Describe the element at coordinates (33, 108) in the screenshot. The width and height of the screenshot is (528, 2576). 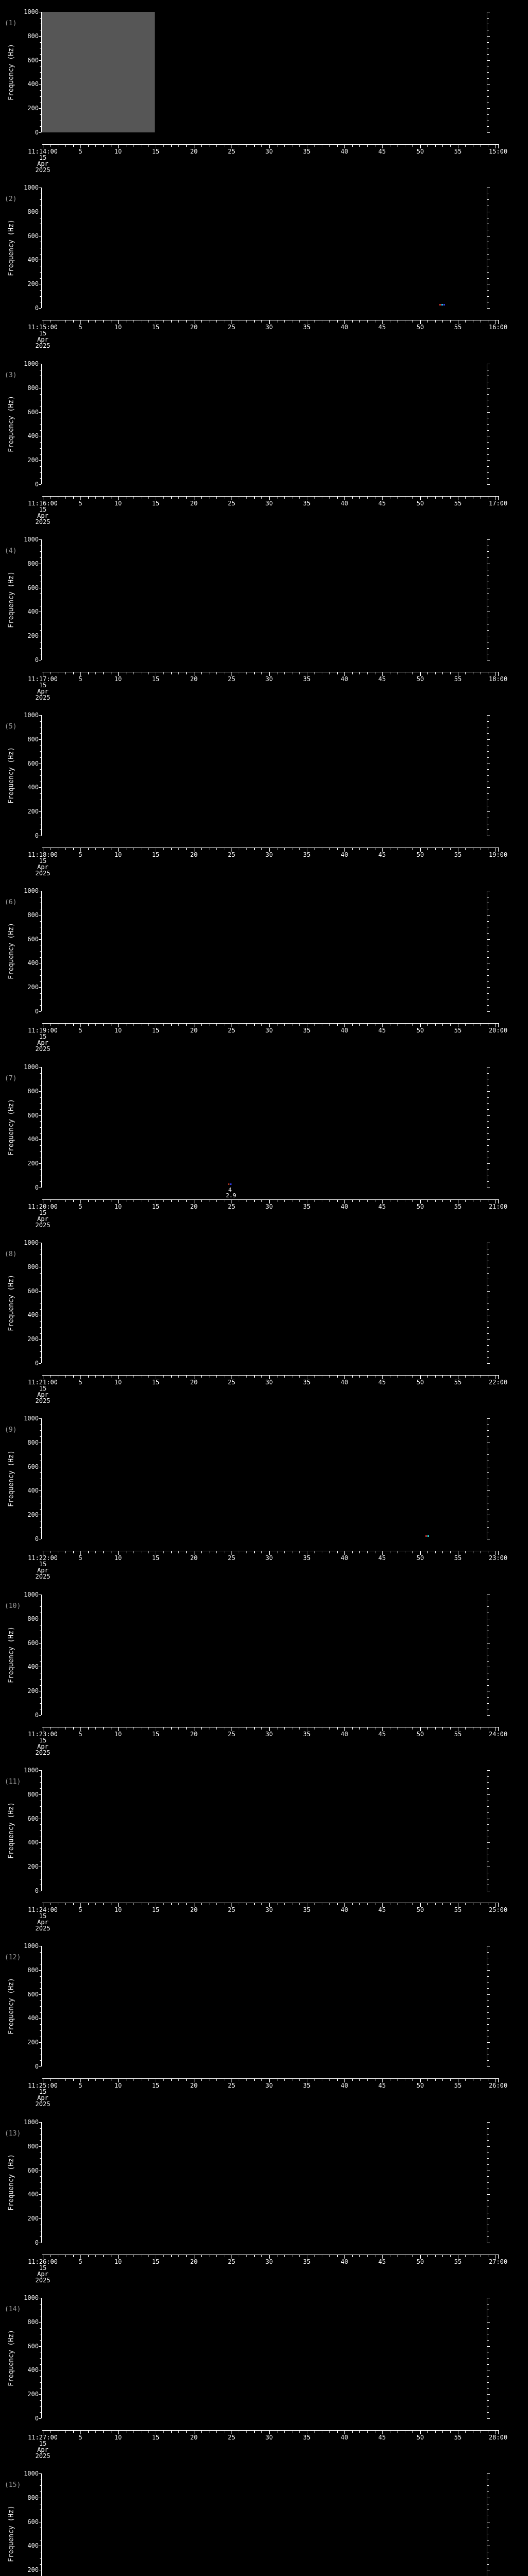
I see `y-tick-label: 200` at that location.